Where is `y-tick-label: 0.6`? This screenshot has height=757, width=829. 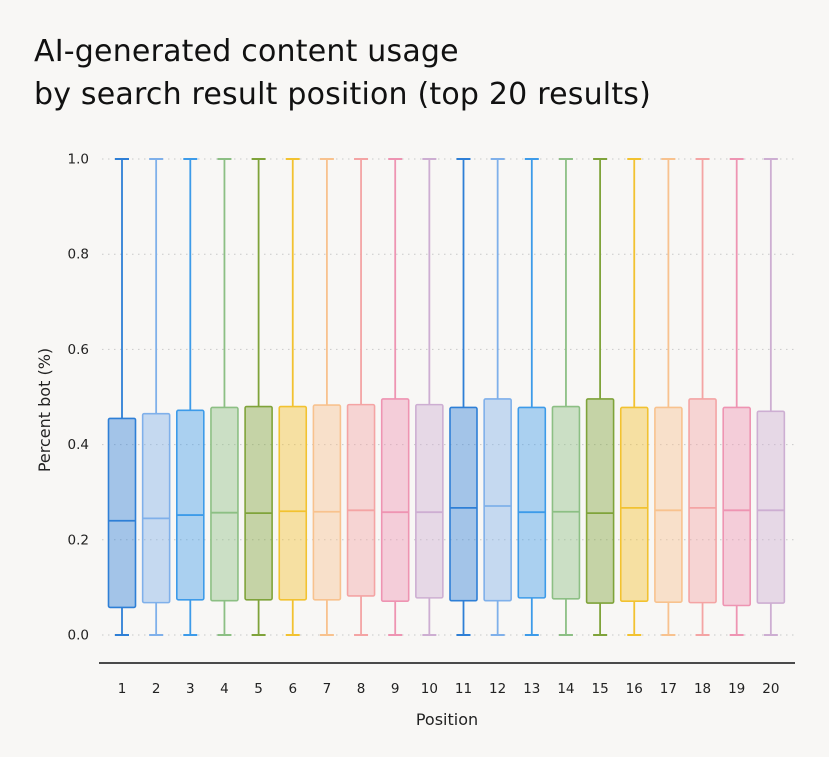 y-tick-label: 0.6 is located at coordinates (78, 350).